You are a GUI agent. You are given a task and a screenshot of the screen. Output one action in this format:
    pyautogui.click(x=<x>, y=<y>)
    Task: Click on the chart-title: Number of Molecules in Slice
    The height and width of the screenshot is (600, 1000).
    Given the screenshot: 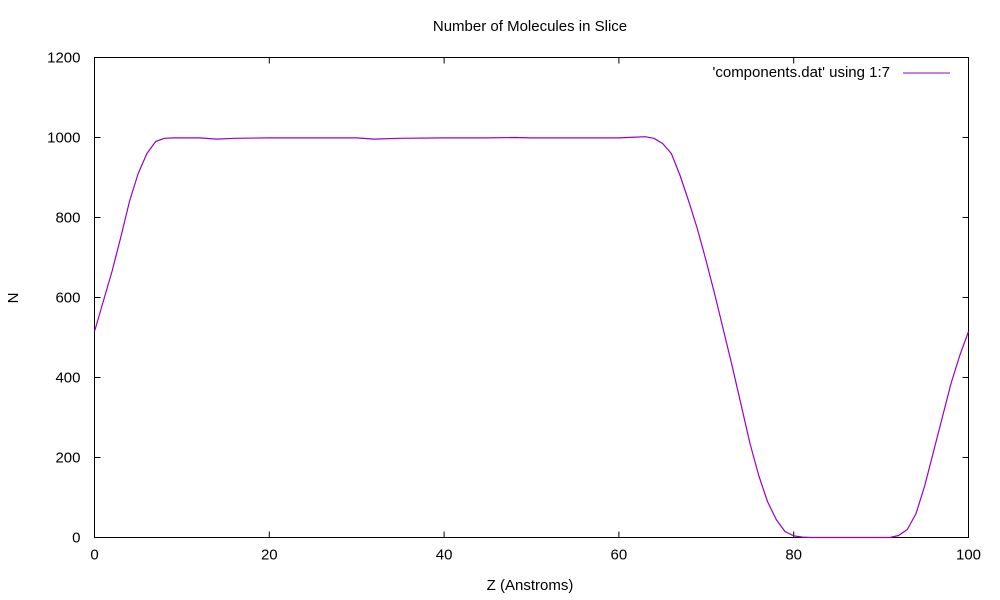 What is the action you would take?
    pyautogui.click(x=530, y=26)
    